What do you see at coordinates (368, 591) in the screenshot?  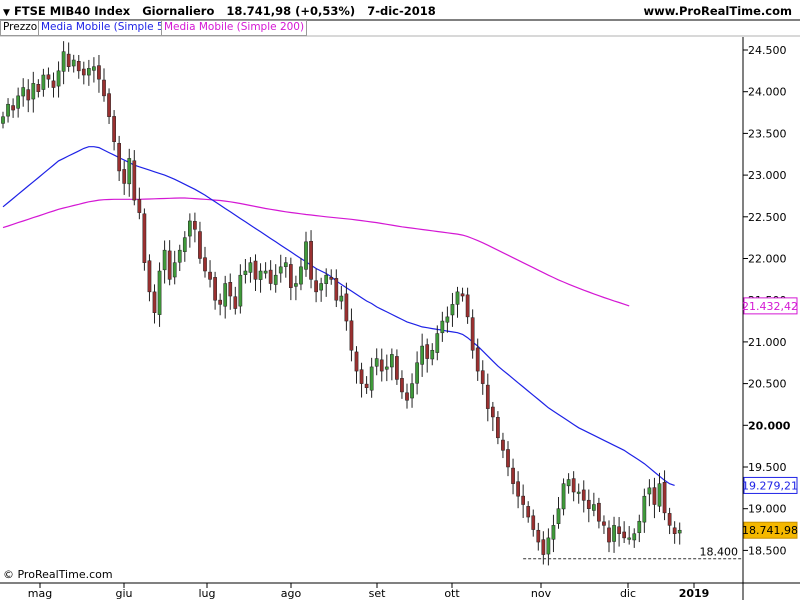 I see `x-axis-ticks: mag giu lug ago set ott nov dic 2019` at bounding box center [368, 591].